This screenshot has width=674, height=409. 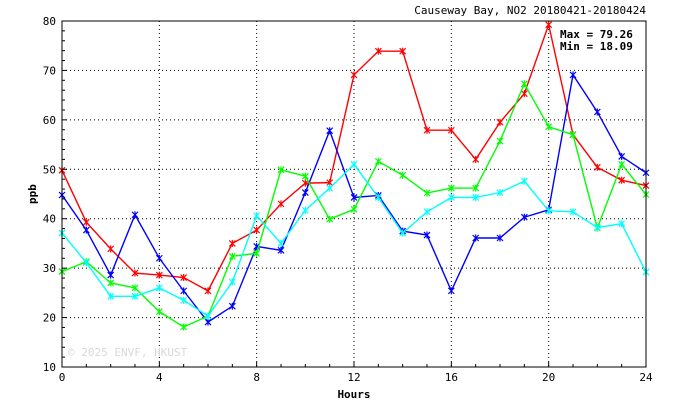 What do you see at coordinates (530, 10) in the screenshot?
I see `chart-title: Causeway Bay, NO2 20180421-20180424` at bounding box center [530, 10].